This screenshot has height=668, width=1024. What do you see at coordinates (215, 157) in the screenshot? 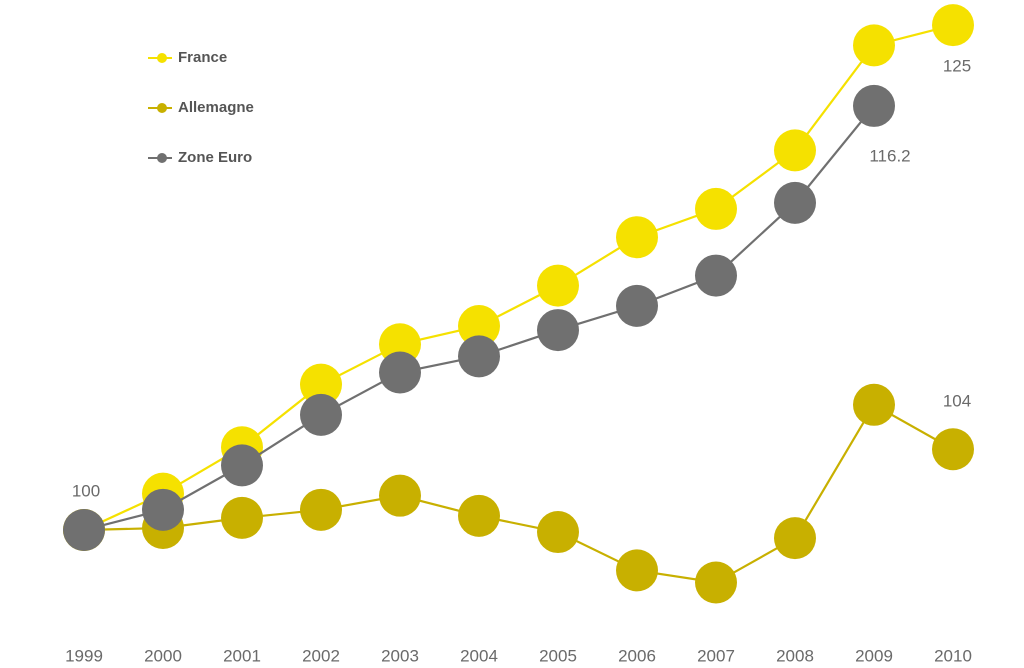
I see `legend-label: Zone Euro` at bounding box center [215, 157].